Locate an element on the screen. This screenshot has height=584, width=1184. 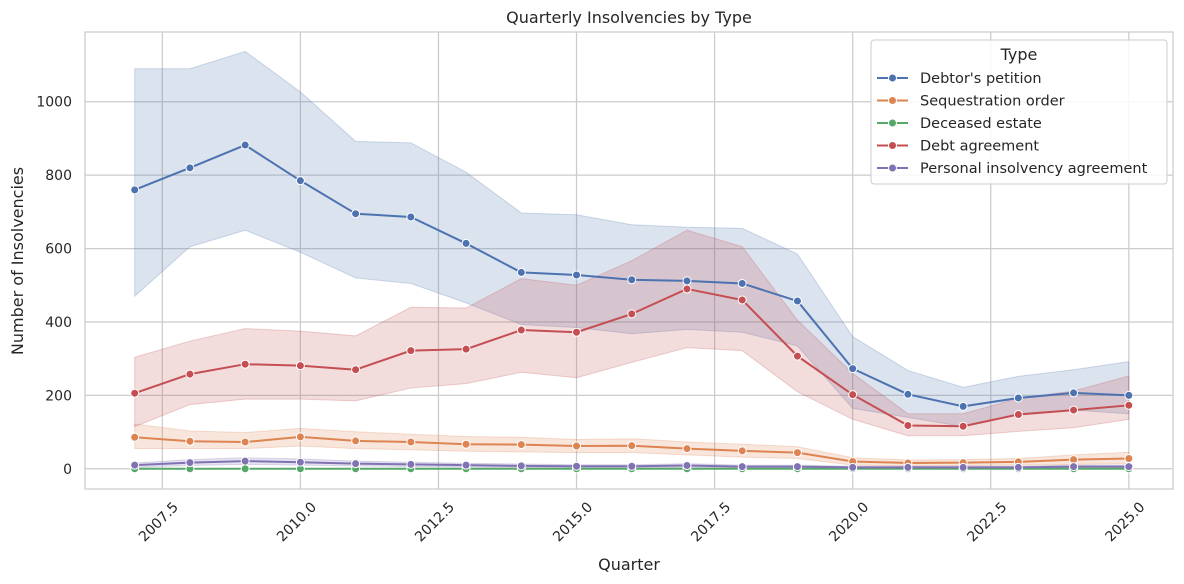
sequestration-order-legend-marker is located at coordinates (892, 100).